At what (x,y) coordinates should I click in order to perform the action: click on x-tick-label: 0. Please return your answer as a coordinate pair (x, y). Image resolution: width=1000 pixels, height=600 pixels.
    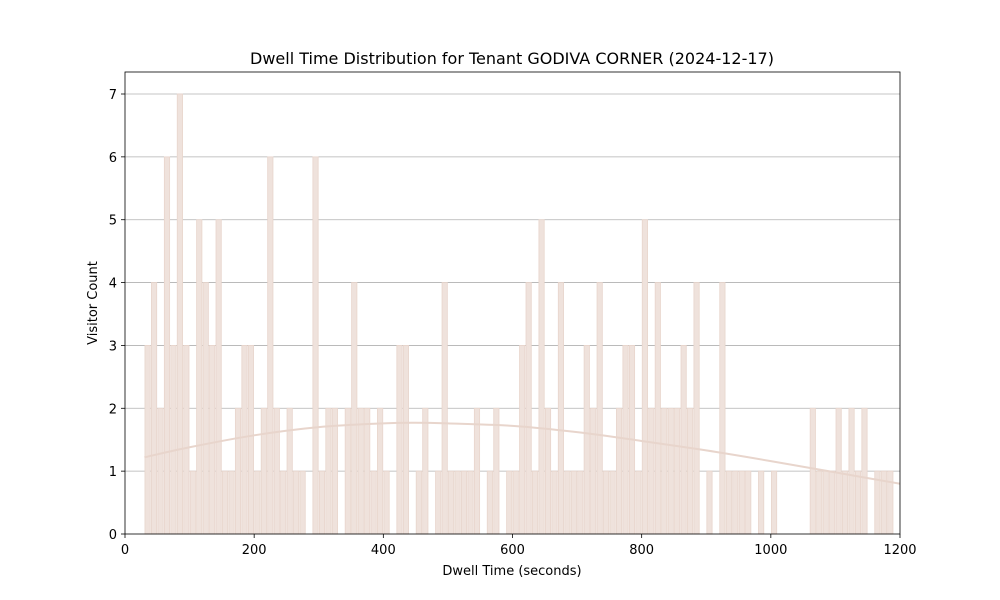
    Looking at the image, I should click on (125, 550).